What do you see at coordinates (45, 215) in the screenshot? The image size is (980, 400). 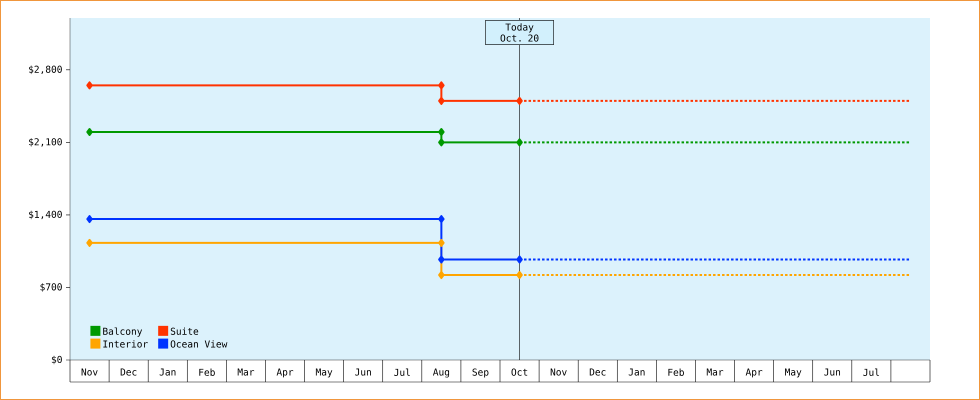 I see `y-tick-label: $1,400` at bounding box center [45, 215].